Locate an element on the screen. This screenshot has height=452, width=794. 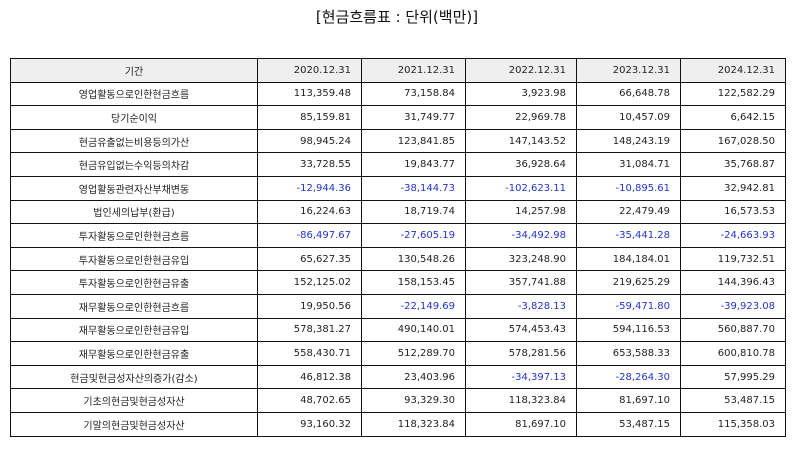
row-label: 영업활동관련자산부채변동 is located at coordinates (134, 188).